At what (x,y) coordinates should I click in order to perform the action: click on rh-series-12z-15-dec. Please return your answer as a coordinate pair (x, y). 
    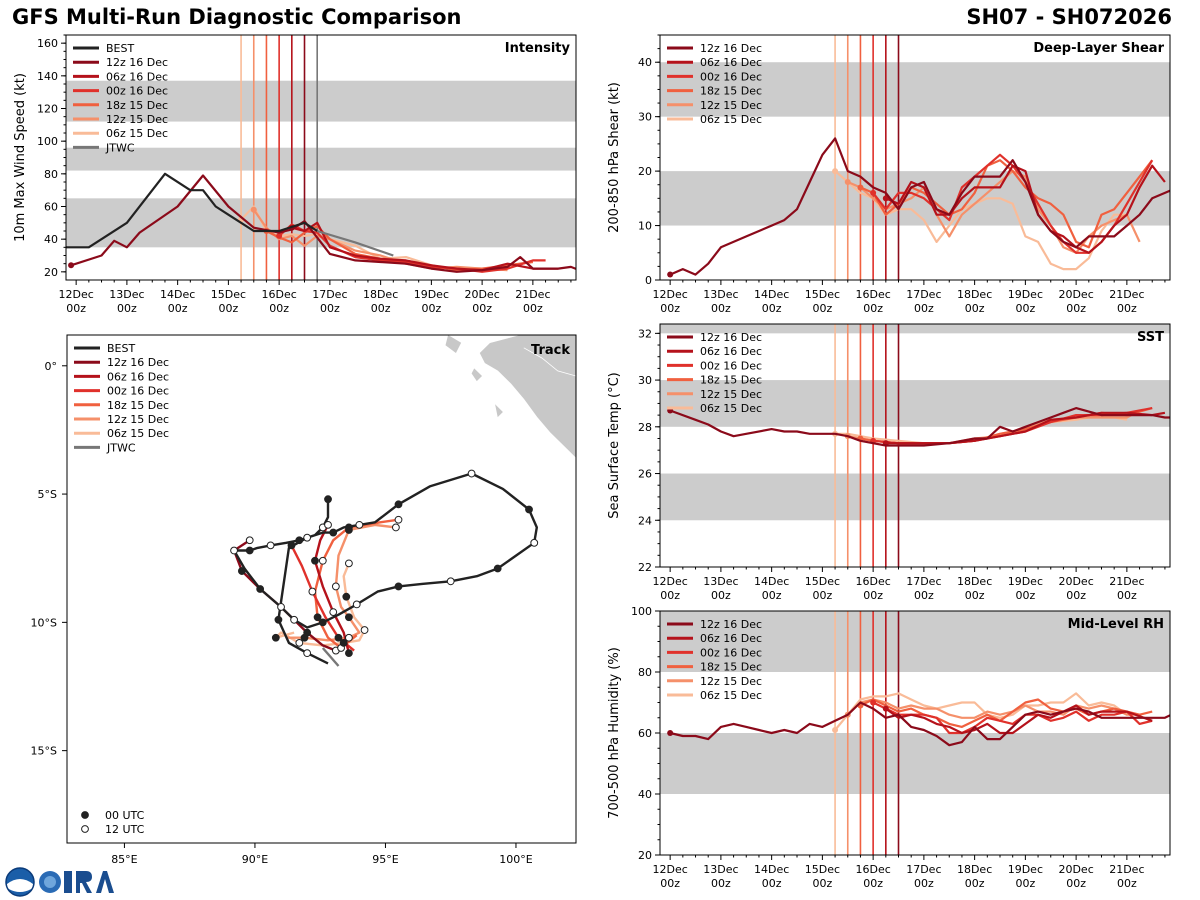
    Looking at the image, I should click on (993, 708).